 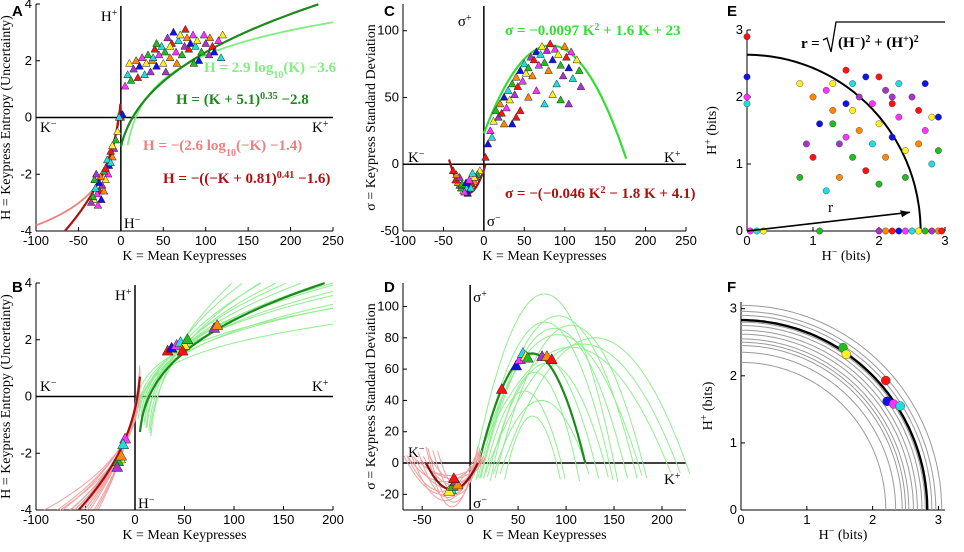 What do you see at coordinates (146, 504) in the screenshot?
I see `quadrant-label-bottom: H−` at bounding box center [146, 504].